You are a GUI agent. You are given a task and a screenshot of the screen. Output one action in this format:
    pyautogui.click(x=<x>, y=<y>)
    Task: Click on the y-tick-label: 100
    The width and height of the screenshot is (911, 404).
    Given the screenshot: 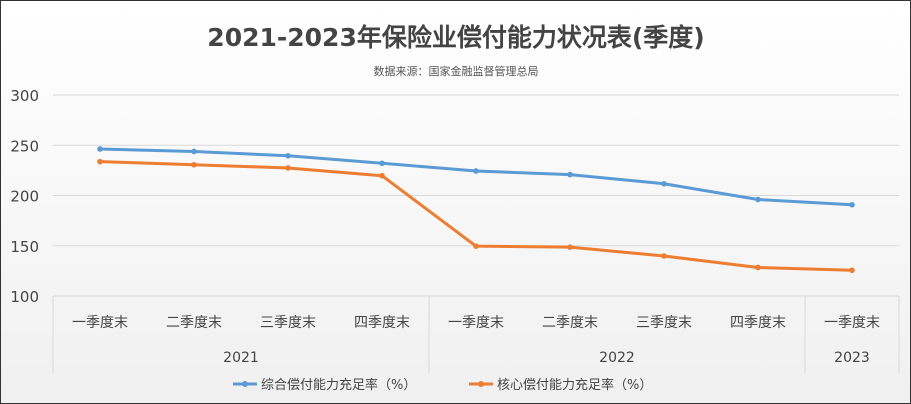 What is the action you would take?
    pyautogui.click(x=24, y=297)
    